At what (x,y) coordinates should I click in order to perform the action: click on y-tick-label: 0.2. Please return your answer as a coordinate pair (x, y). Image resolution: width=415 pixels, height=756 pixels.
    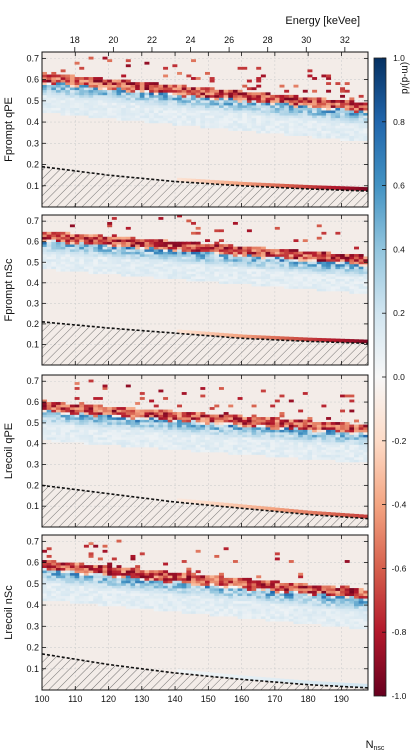
    Looking at the image, I should click on (32, 648).